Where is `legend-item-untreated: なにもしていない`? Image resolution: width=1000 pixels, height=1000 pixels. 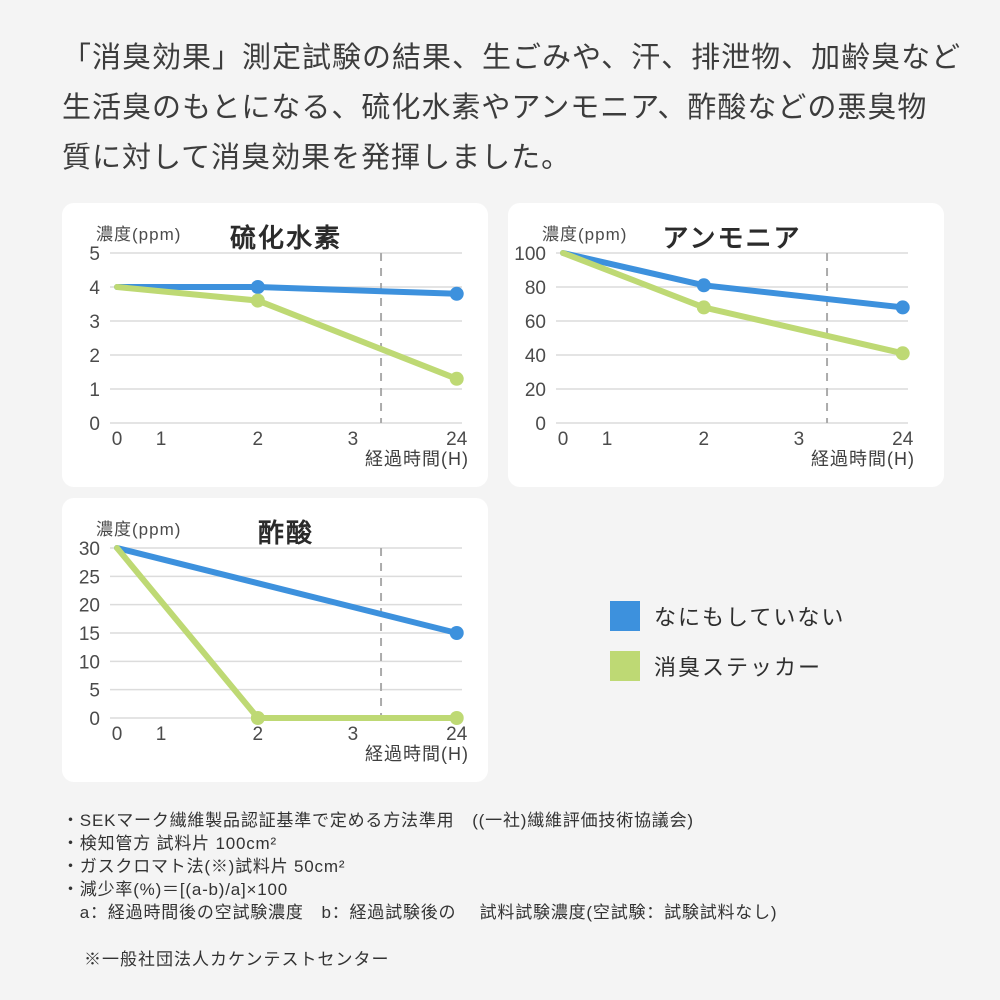
legend-item-untreated: なにもしていない is located at coordinates (727, 615).